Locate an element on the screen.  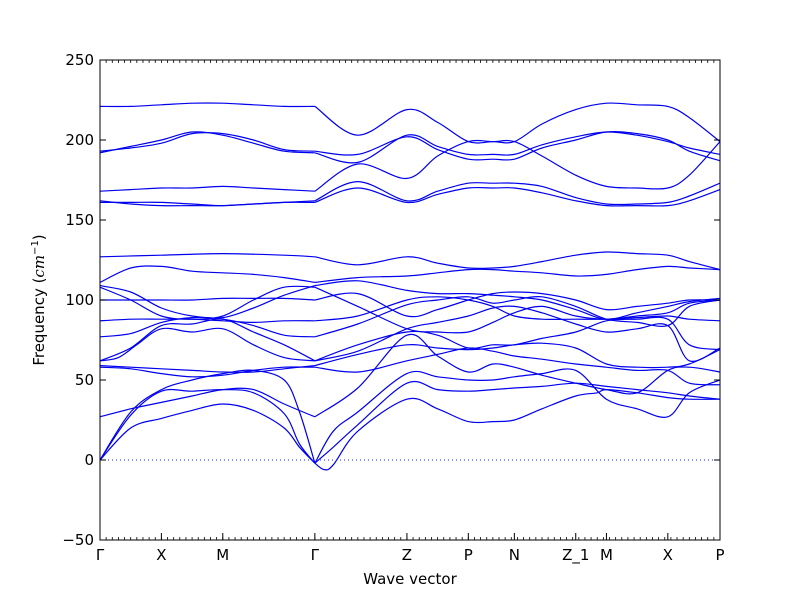
y-axis-title: Frequency (cm−1) is located at coordinates (39, 299).